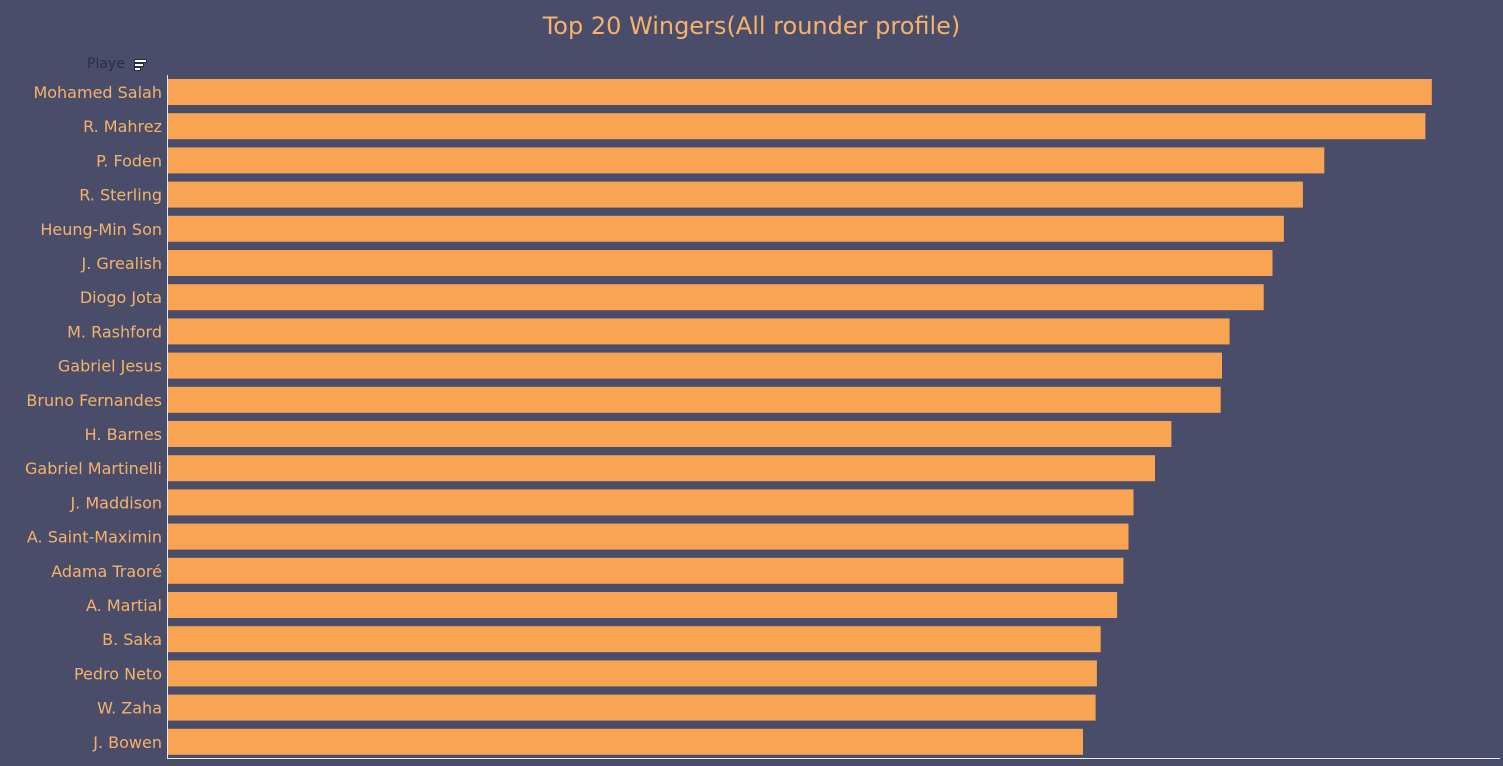 This screenshot has height=766, width=1503. What do you see at coordinates (94, 400) in the screenshot?
I see `category-label: Bruno Fernandes` at bounding box center [94, 400].